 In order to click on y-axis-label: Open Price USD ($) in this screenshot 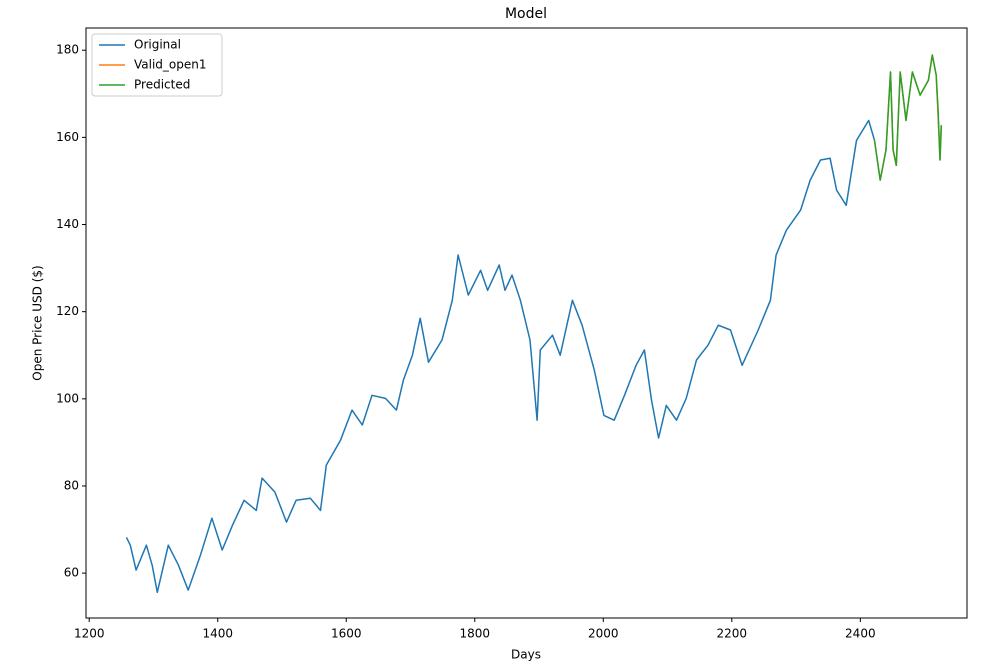, I will do `click(38, 322)`.